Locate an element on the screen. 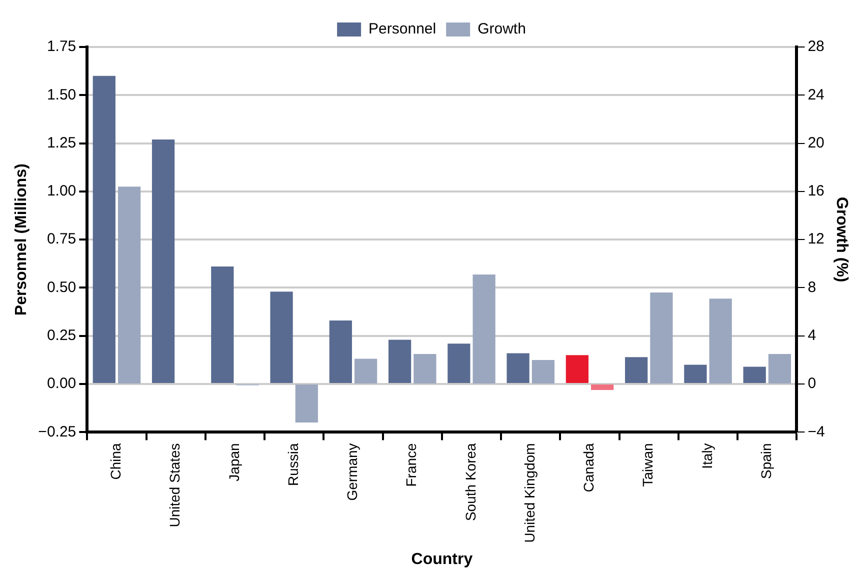  y-tick-label: 1.50 is located at coordinates (61, 95).